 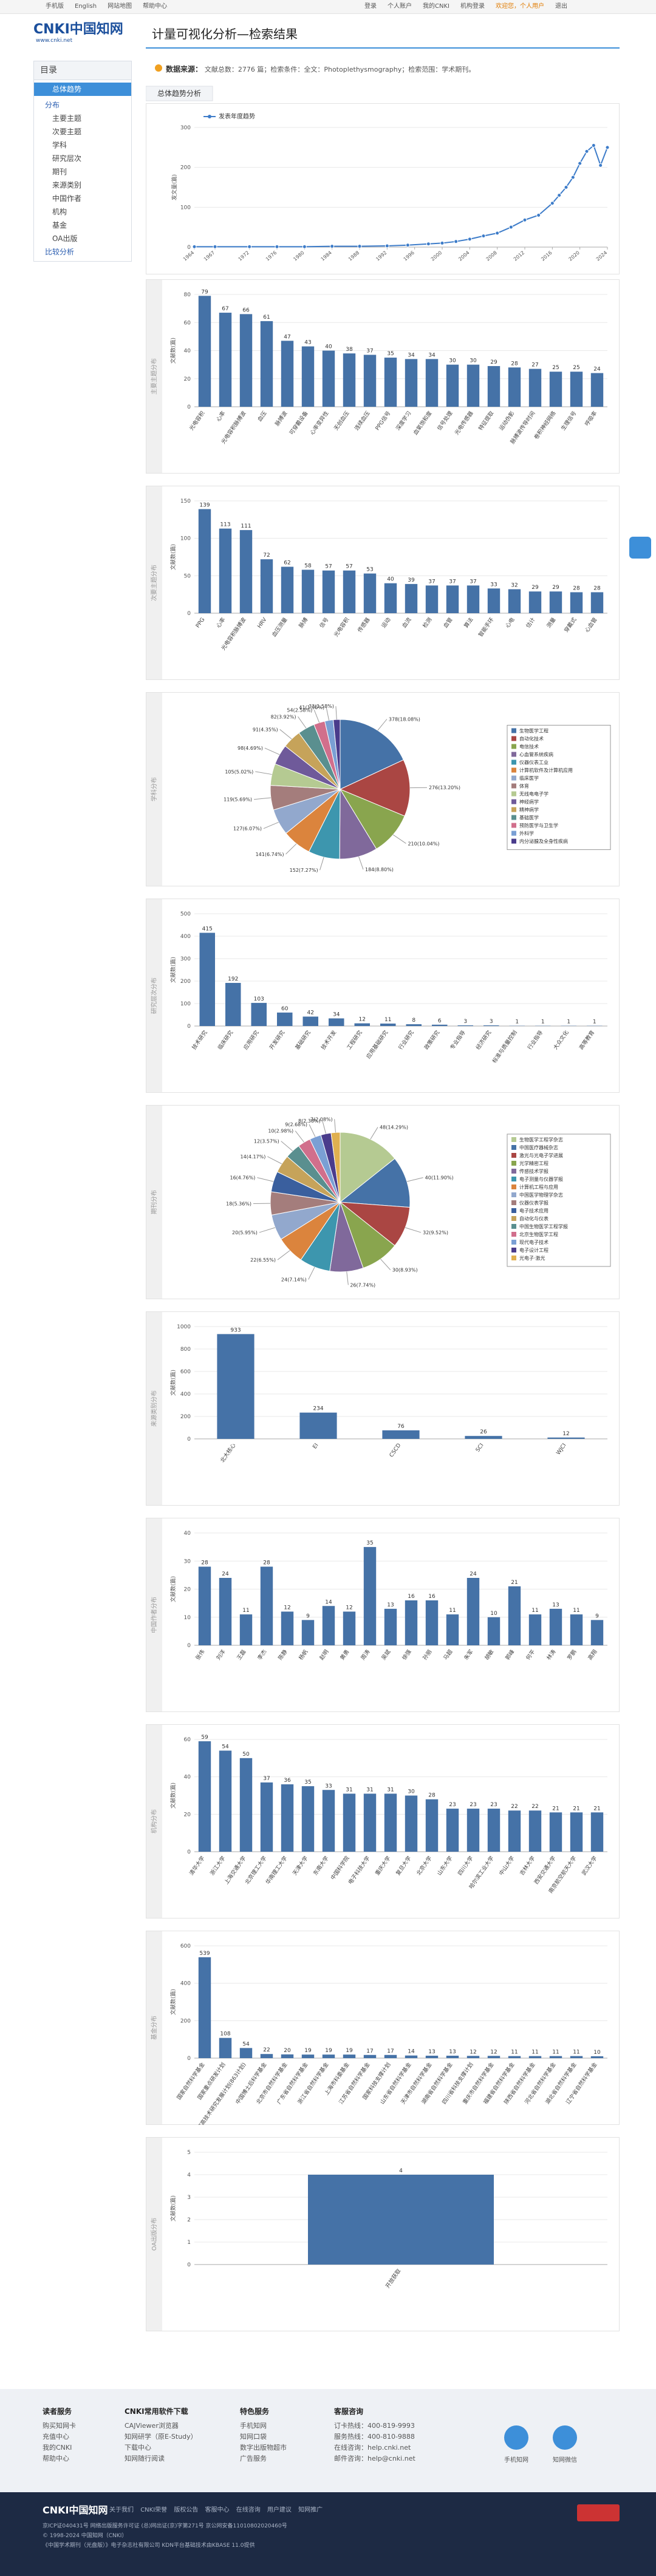 What do you see at coordinates (546, 770) in the screenshot?
I see `legend-label: 计算机软件及计算机应用` at bounding box center [546, 770].